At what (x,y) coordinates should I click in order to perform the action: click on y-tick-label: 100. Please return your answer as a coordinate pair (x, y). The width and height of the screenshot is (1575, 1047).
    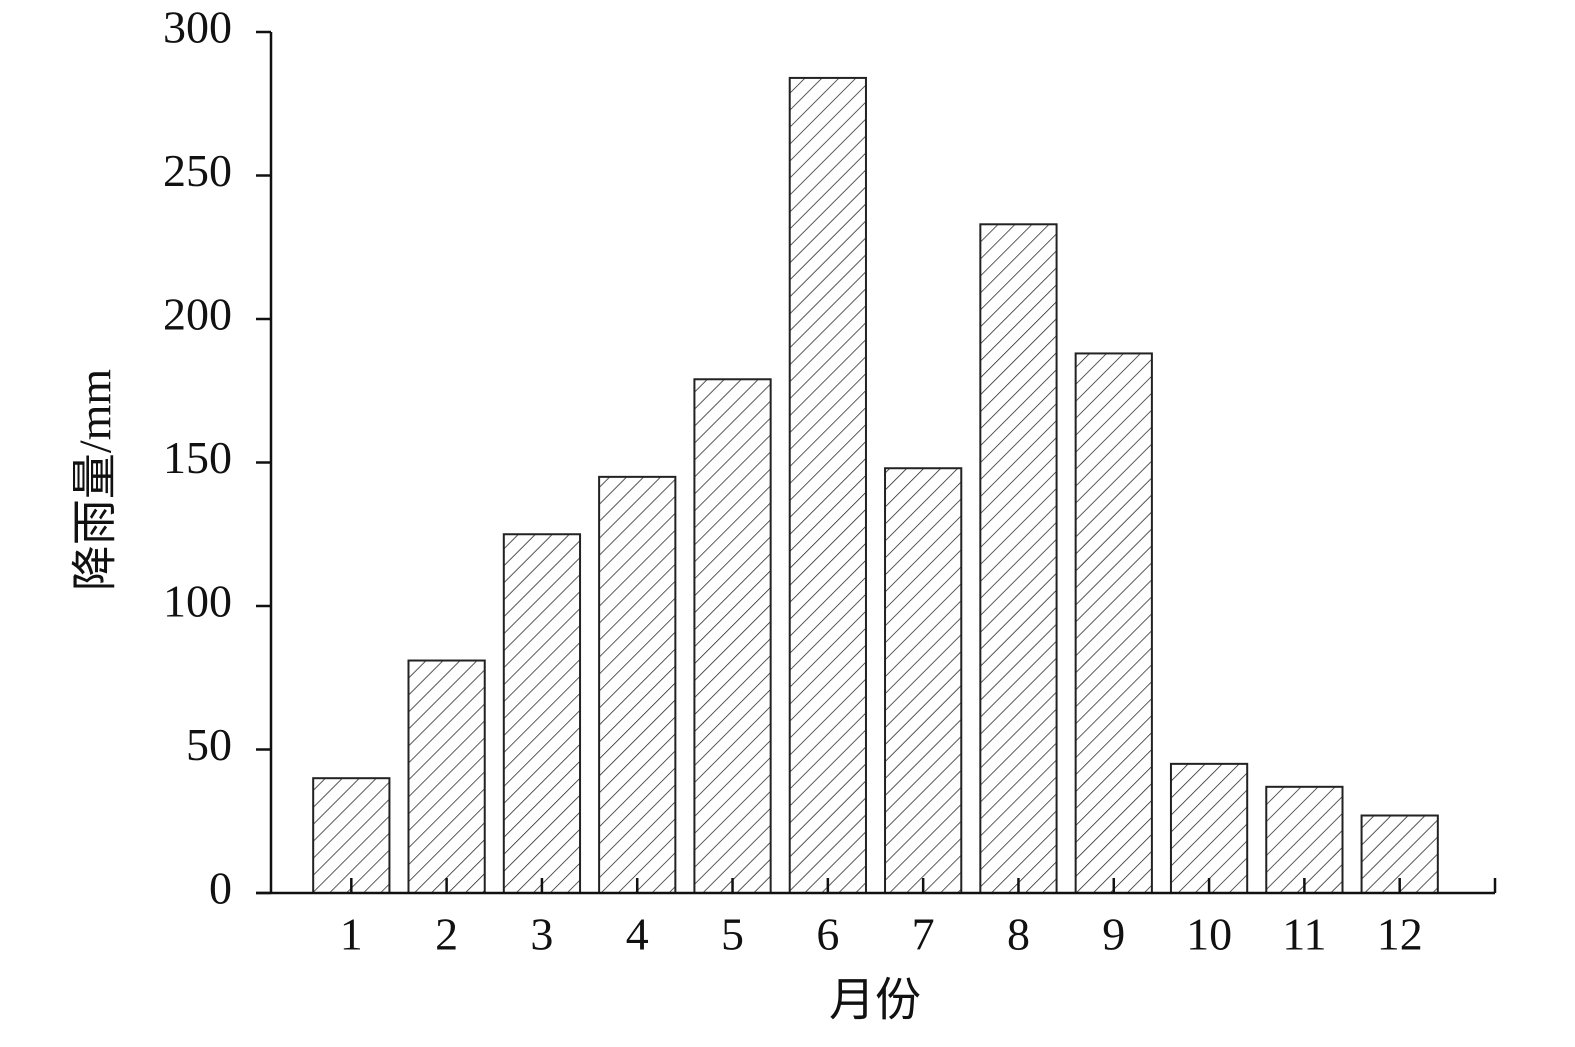
    Looking at the image, I should click on (197, 601).